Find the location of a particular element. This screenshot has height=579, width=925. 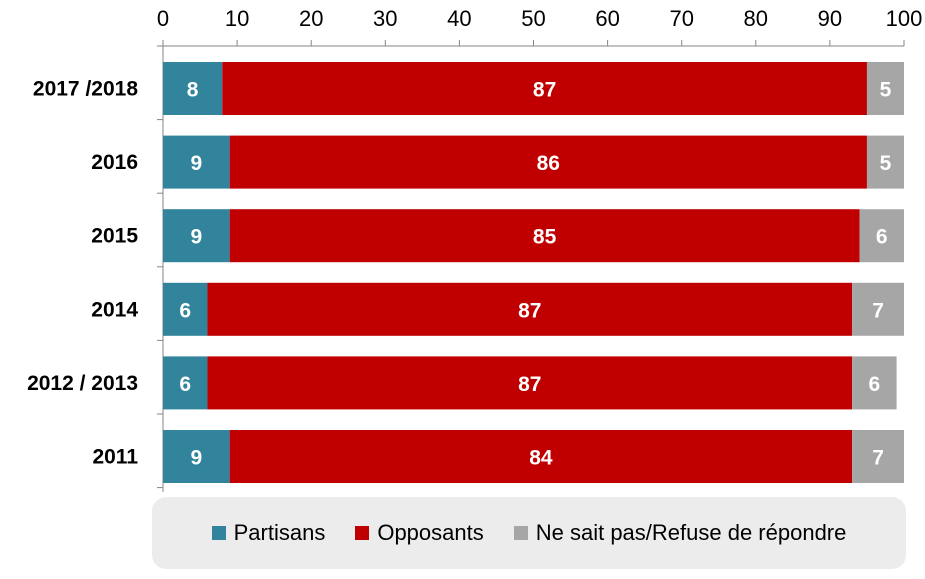

x-tick-label: 80 is located at coordinates (756, 18).